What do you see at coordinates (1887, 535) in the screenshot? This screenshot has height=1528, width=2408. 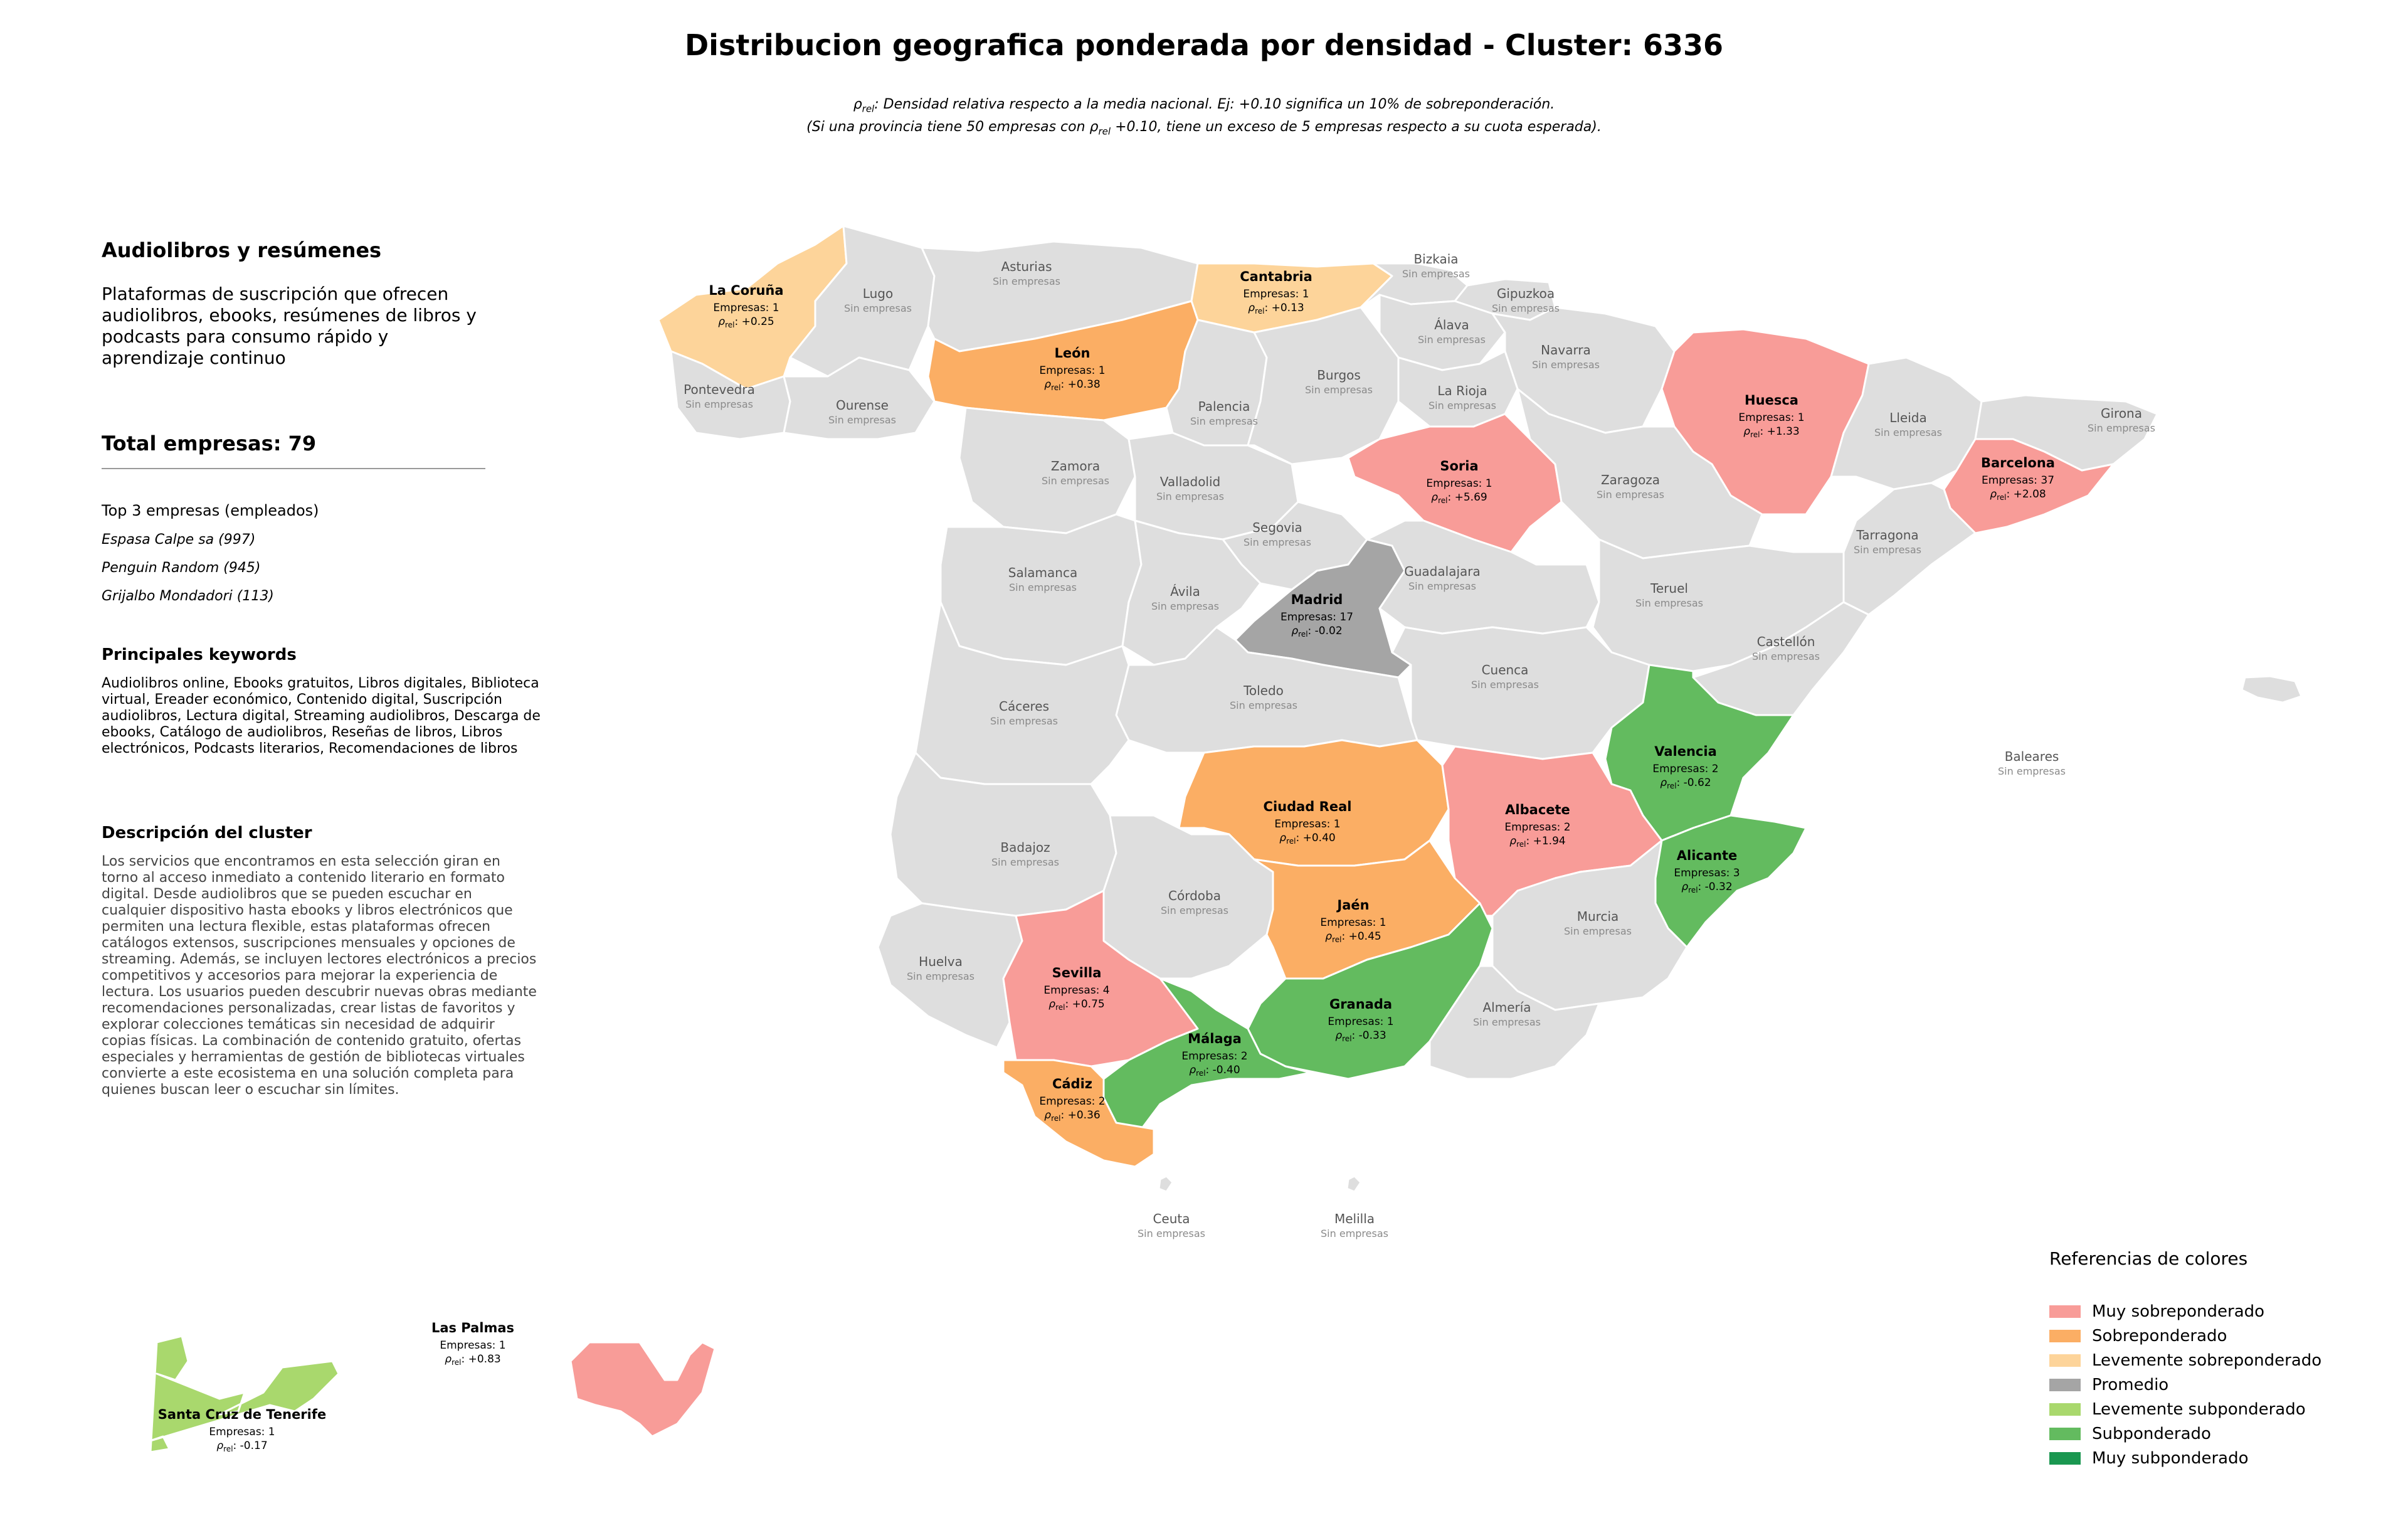 I see `province-name-tarragona: Tarragona` at bounding box center [1887, 535].